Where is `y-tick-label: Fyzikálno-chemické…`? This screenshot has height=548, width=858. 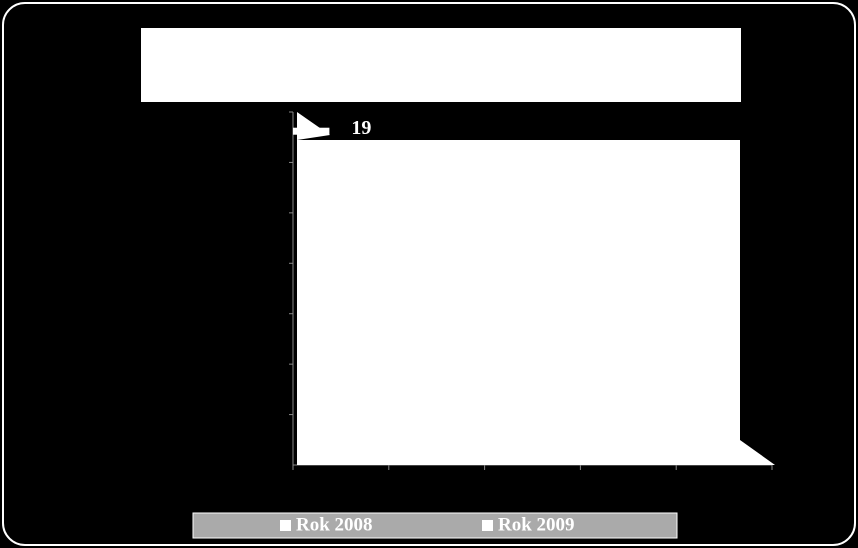 y-tick-label: Fyzikálno-chemické… is located at coordinates (184, 188).